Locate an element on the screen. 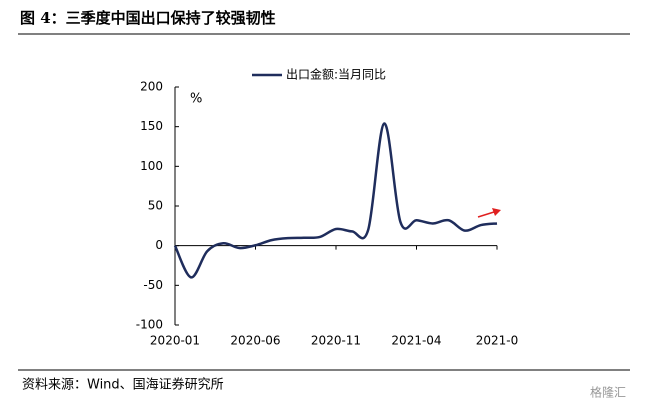 This screenshot has width=649, height=414. y-tick-label: 150 is located at coordinates (151, 126).